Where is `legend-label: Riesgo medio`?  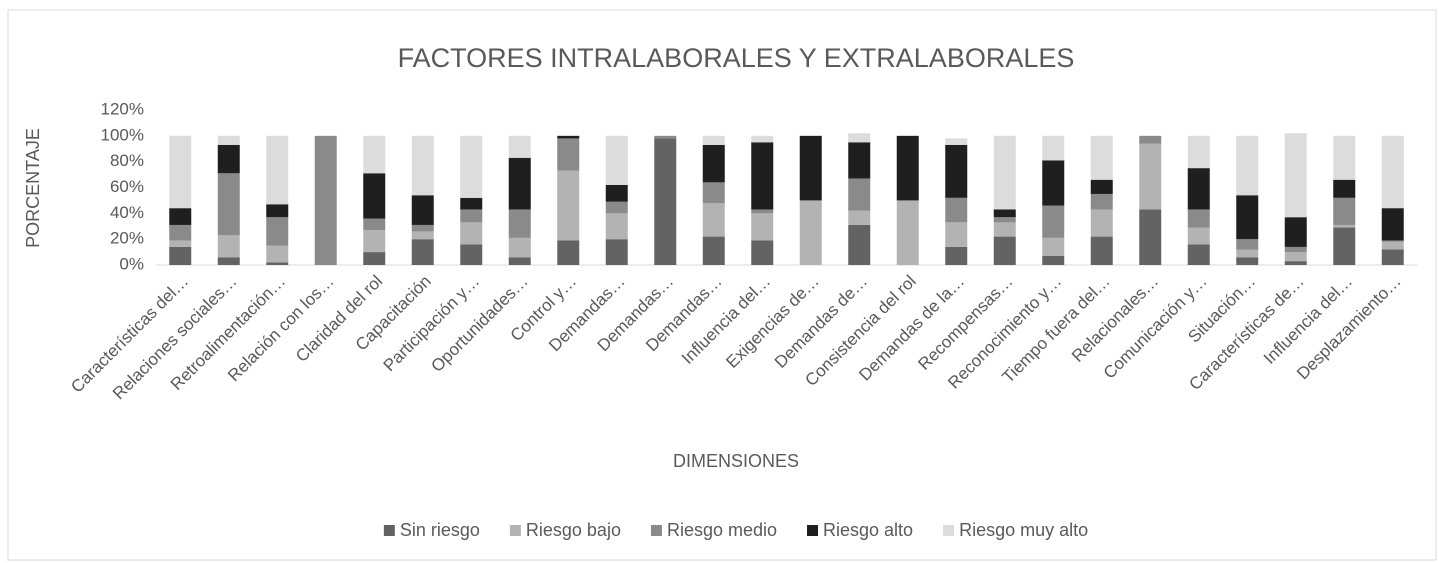 legend-label: Riesgo medio is located at coordinates (722, 530).